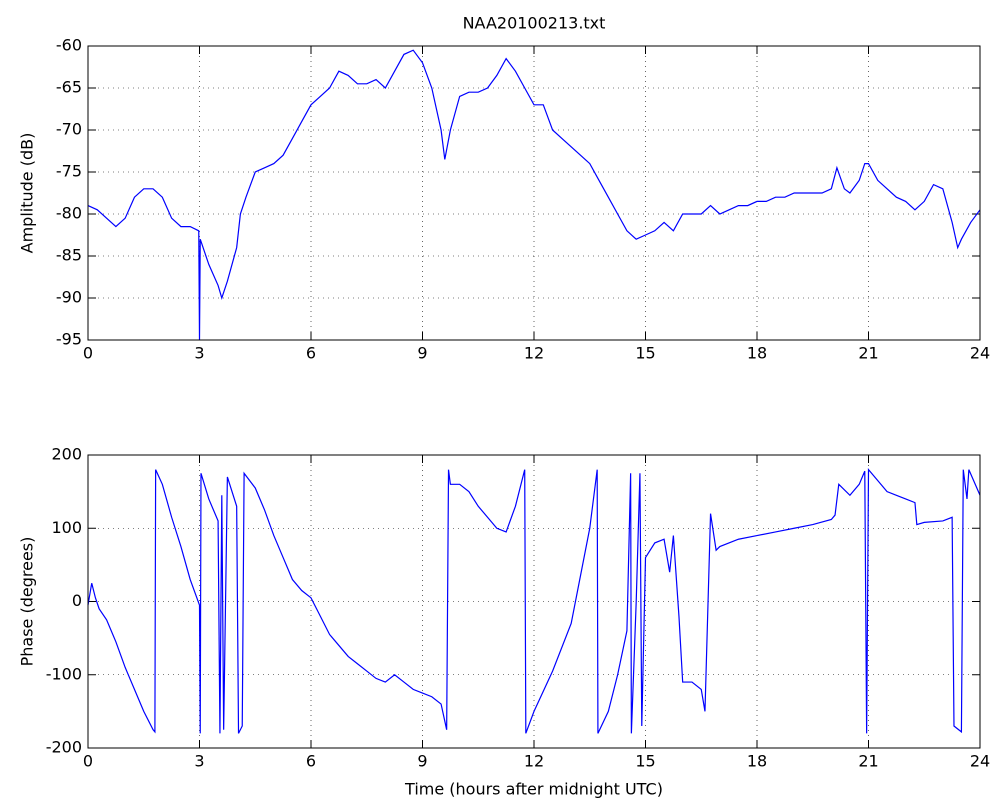  Describe the element at coordinates (27, 602) in the screenshot. I see `y-axis-label: Phase (degrees)` at that location.